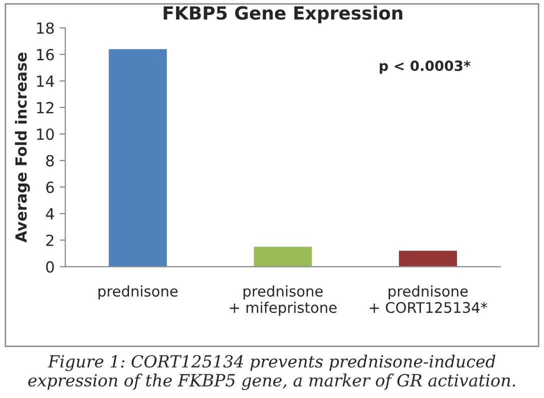 This screenshot has width=544, height=398. What do you see at coordinates (138, 292) in the screenshot?
I see `x-tick-label: prednisone` at bounding box center [138, 292].